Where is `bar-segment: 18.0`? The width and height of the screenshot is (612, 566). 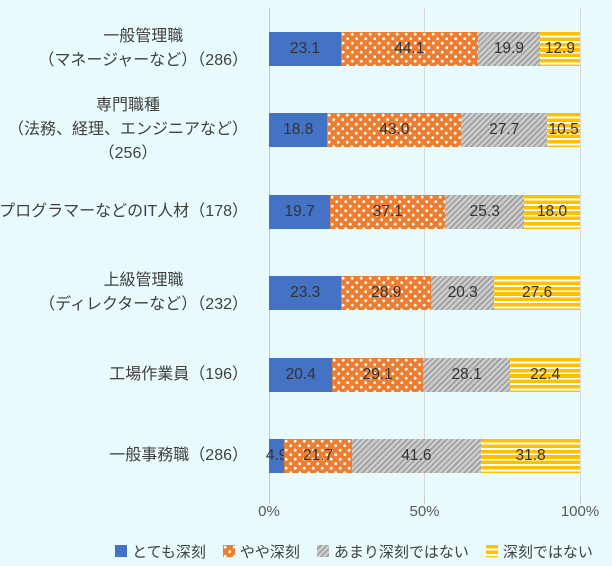 bar-segment: 18.0 is located at coordinates (552, 211).